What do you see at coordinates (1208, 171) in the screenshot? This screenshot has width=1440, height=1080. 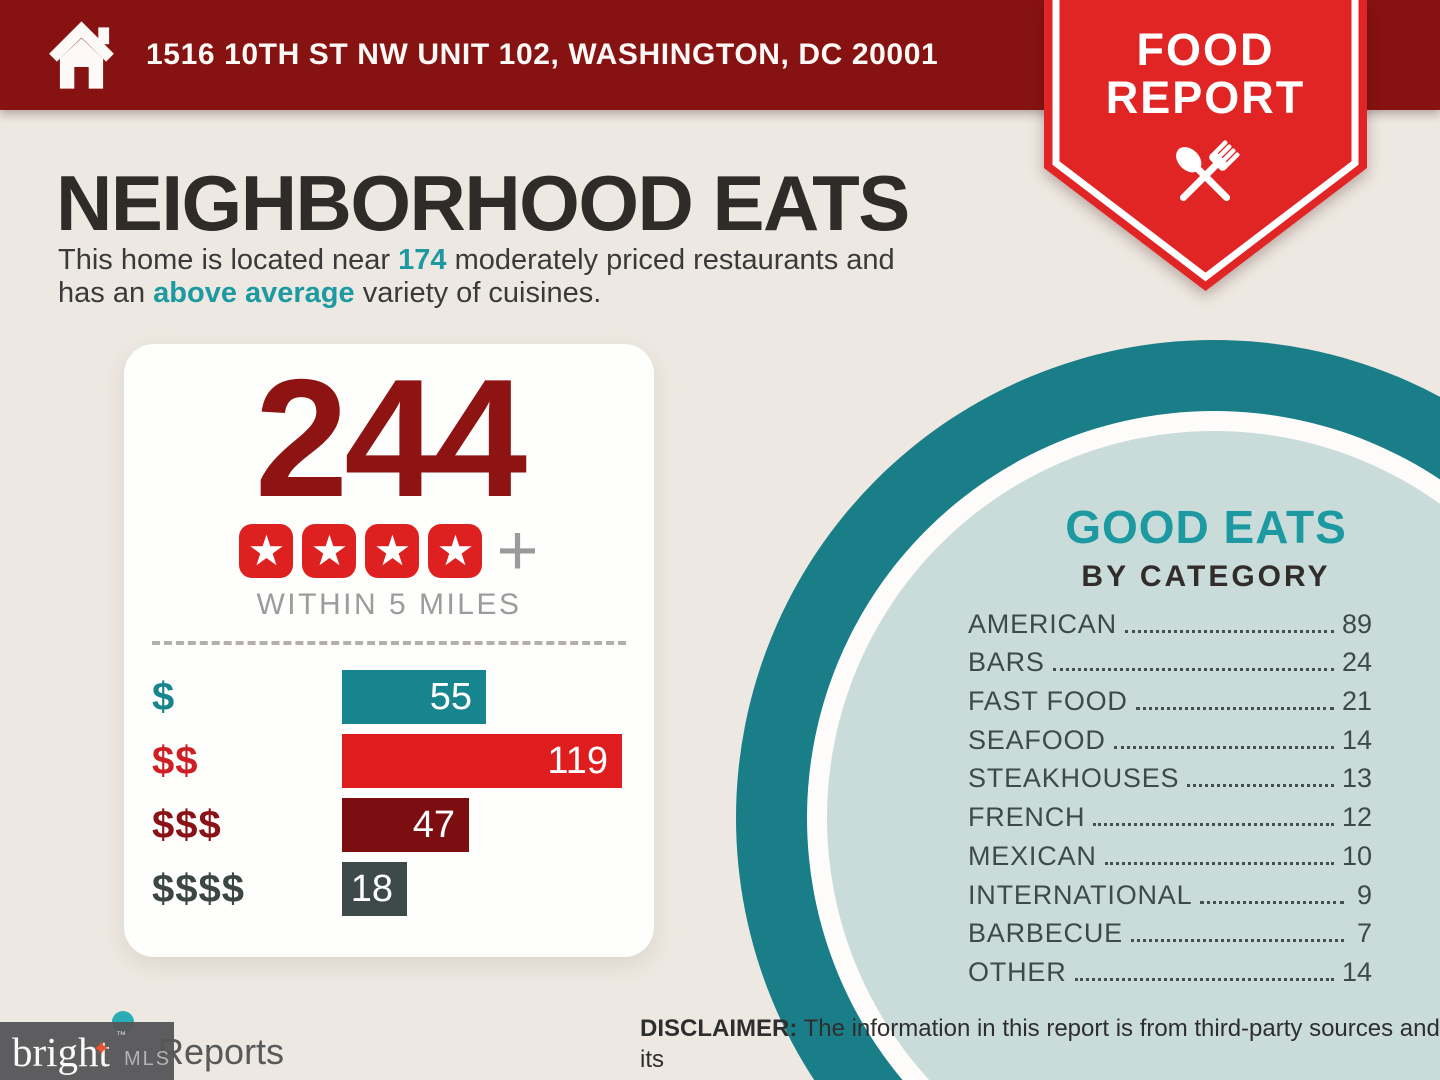 I see `spoon-fork-icon` at bounding box center [1208, 171].